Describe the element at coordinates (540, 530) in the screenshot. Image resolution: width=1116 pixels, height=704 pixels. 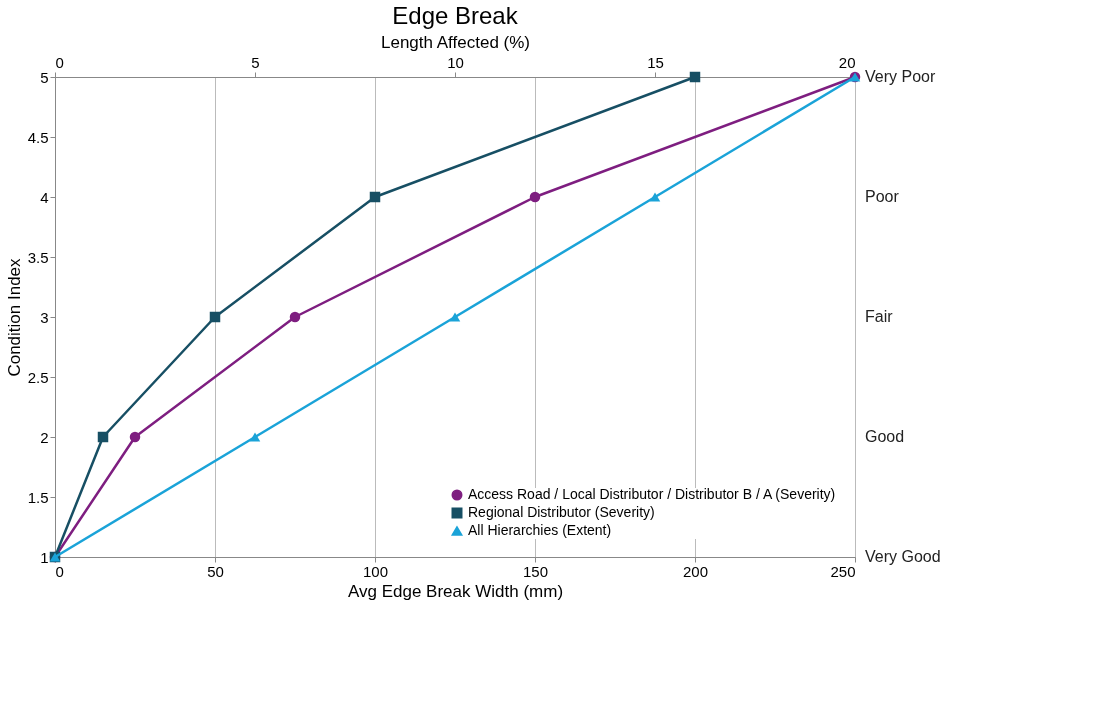
I see `legend-label: All Hierarchies (Extent)` at that location.